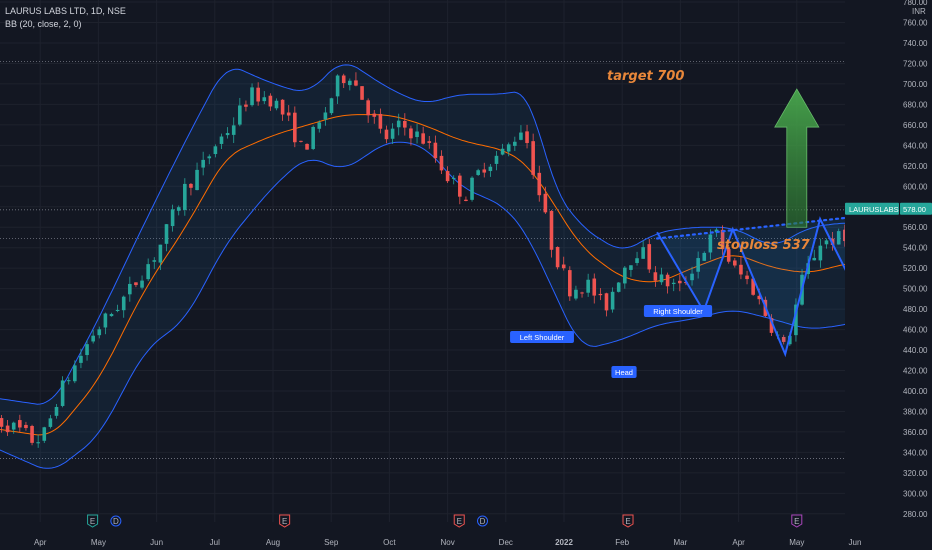 The image size is (932, 550). What do you see at coordinates (43, 24) in the screenshot?
I see `indicator-label: BB (20, close, 2, 0)` at bounding box center [43, 24].